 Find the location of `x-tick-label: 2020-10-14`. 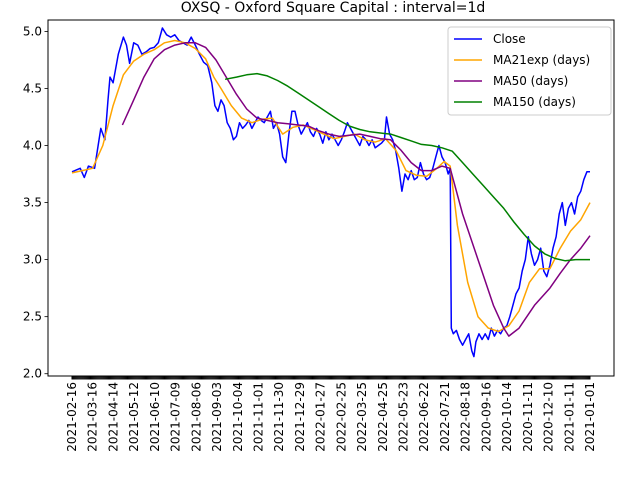

x-tick-label: 2020-10-14 is located at coordinates (507, 417).